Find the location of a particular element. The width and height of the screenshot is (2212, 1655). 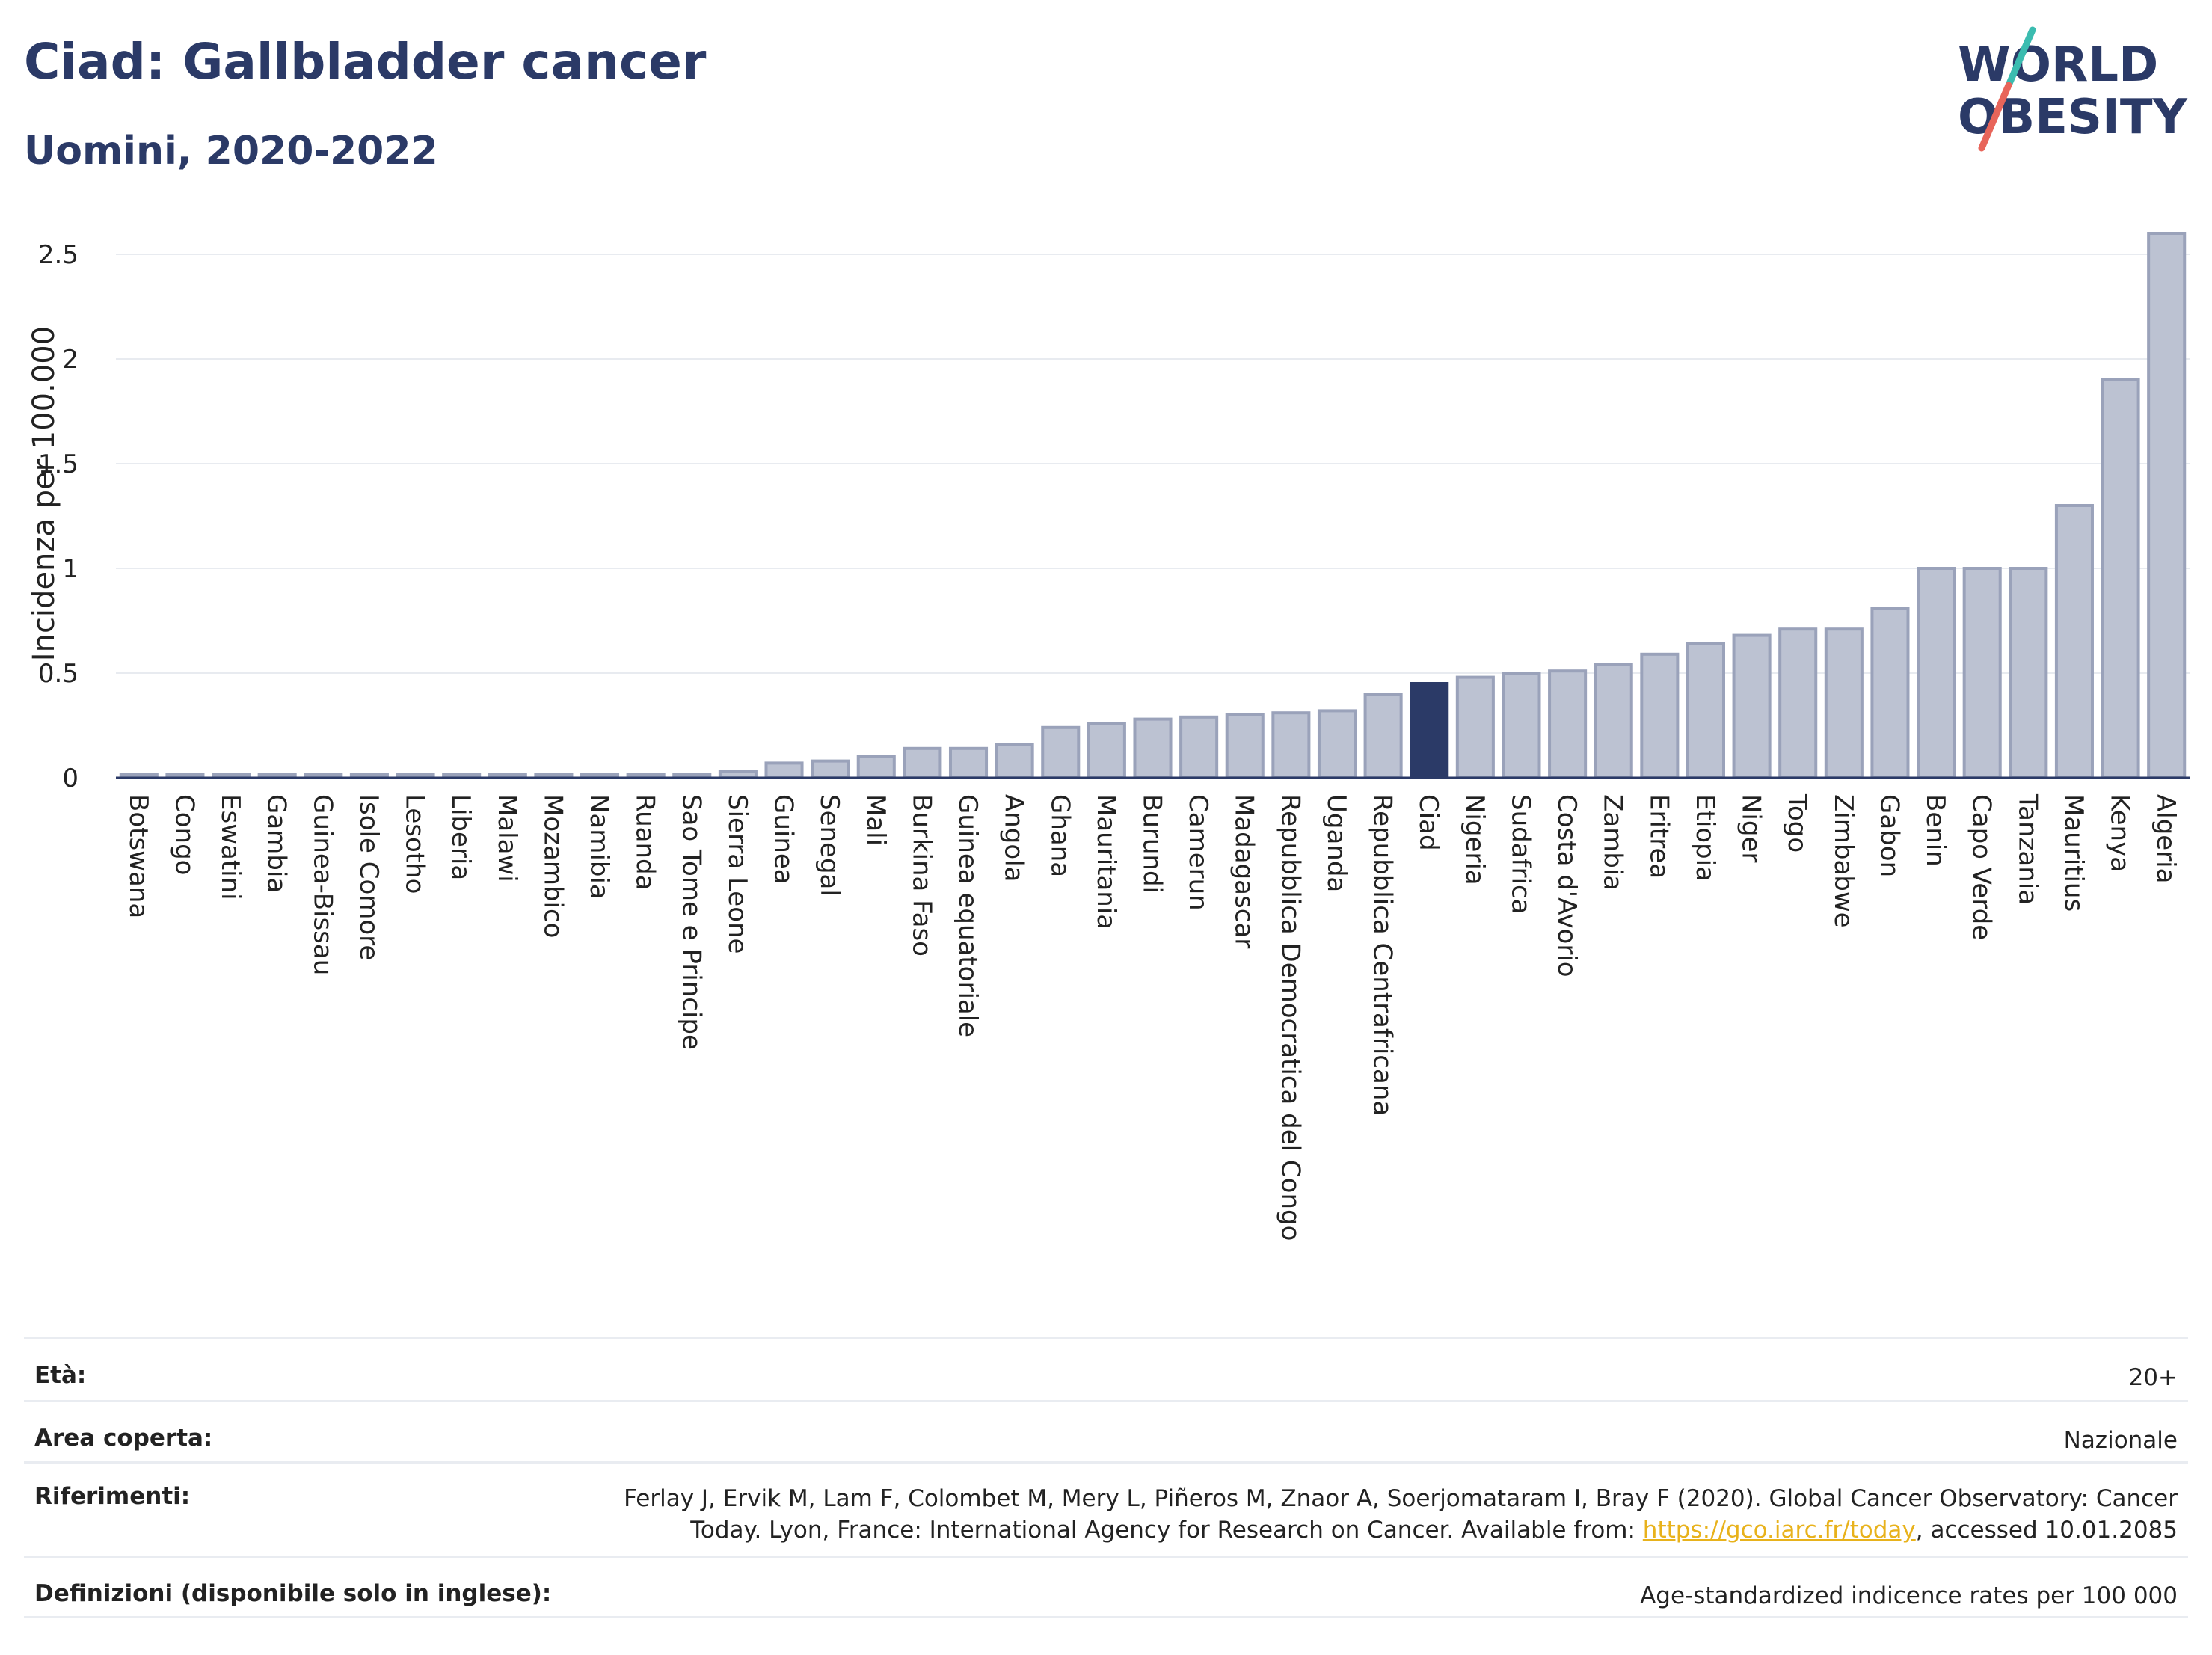

logo-line-1: WORLD is located at coordinates (2058, 65).